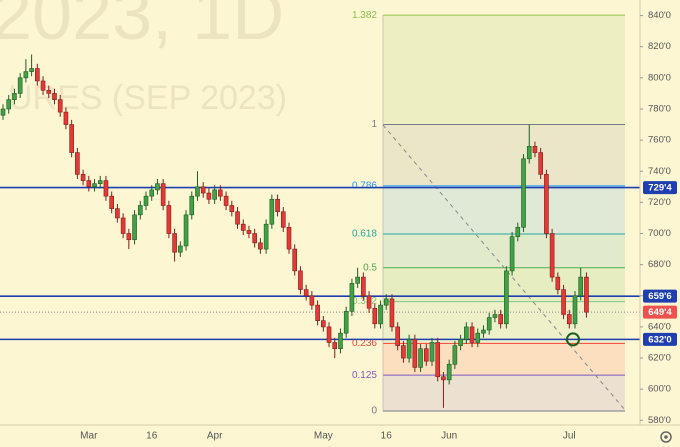 This screenshot has height=447, width=680. What do you see at coordinates (573, 339) in the screenshot?
I see `marker-circle` at bounding box center [573, 339].